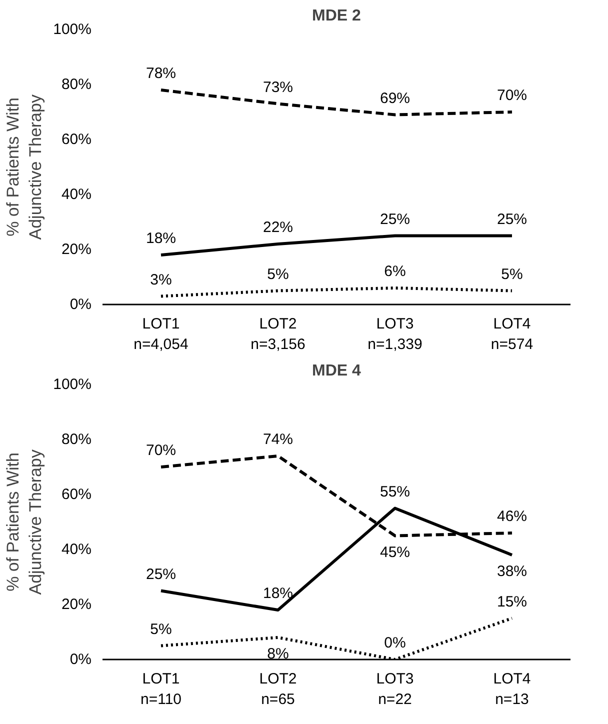 This screenshot has height=724, width=608. I want to click on x-tick-label: LOT3 n=22, so click(395, 689).